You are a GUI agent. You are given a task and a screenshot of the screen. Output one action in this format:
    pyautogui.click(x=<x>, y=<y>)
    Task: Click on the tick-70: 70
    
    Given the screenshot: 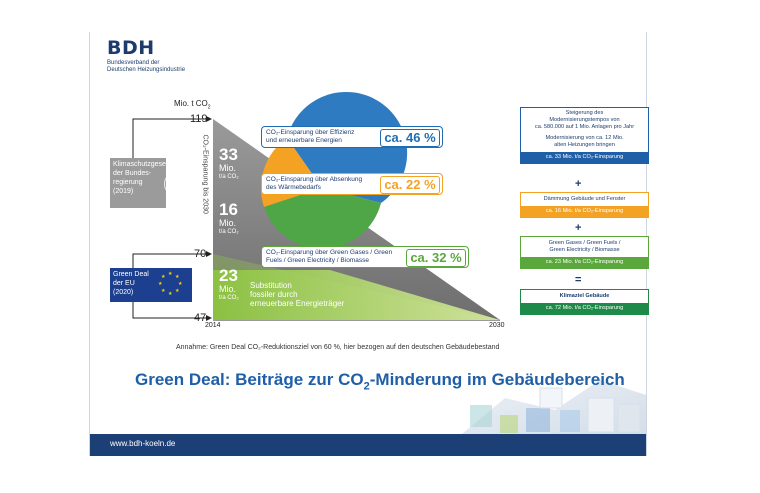 What is the action you would take?
    pyautogui.click(x=200, y=254)
    